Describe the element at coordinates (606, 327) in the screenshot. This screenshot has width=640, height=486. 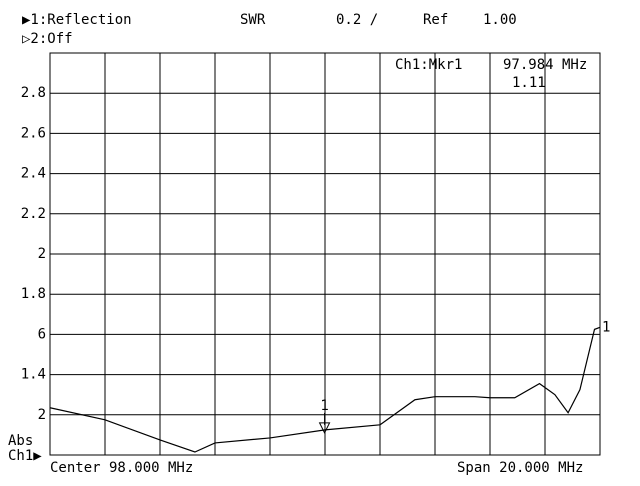
I see `trace-label: 1` at that location.